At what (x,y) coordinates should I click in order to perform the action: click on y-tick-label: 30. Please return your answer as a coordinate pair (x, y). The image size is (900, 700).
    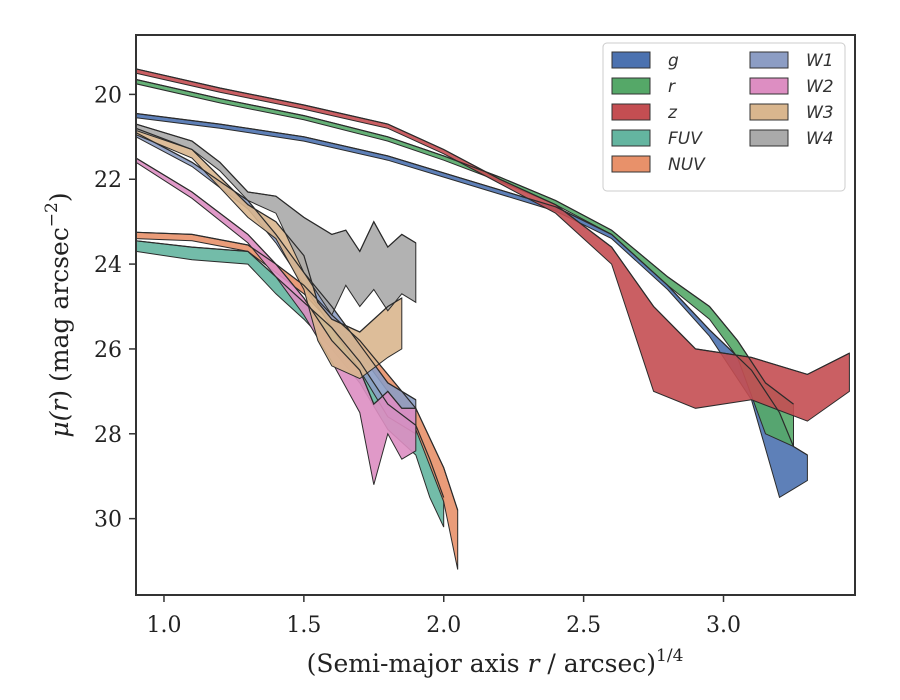
    Looking at the image, I should click on (108, 520).